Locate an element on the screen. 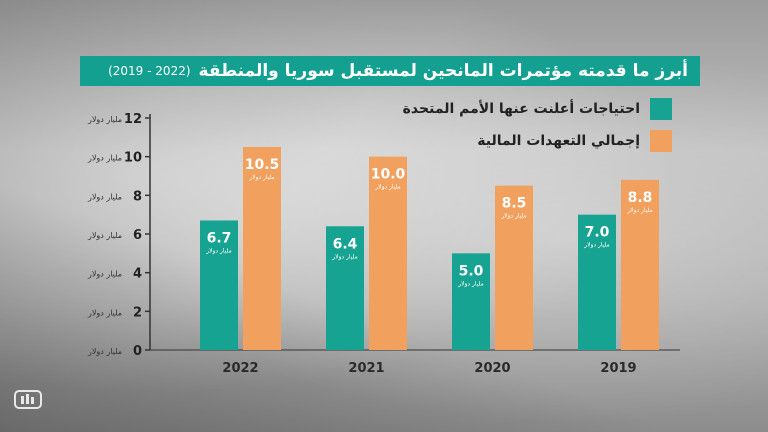 This screenshot has width=768, height=432. bar-value-label: 7.0 is located at coordinates (597, 233).